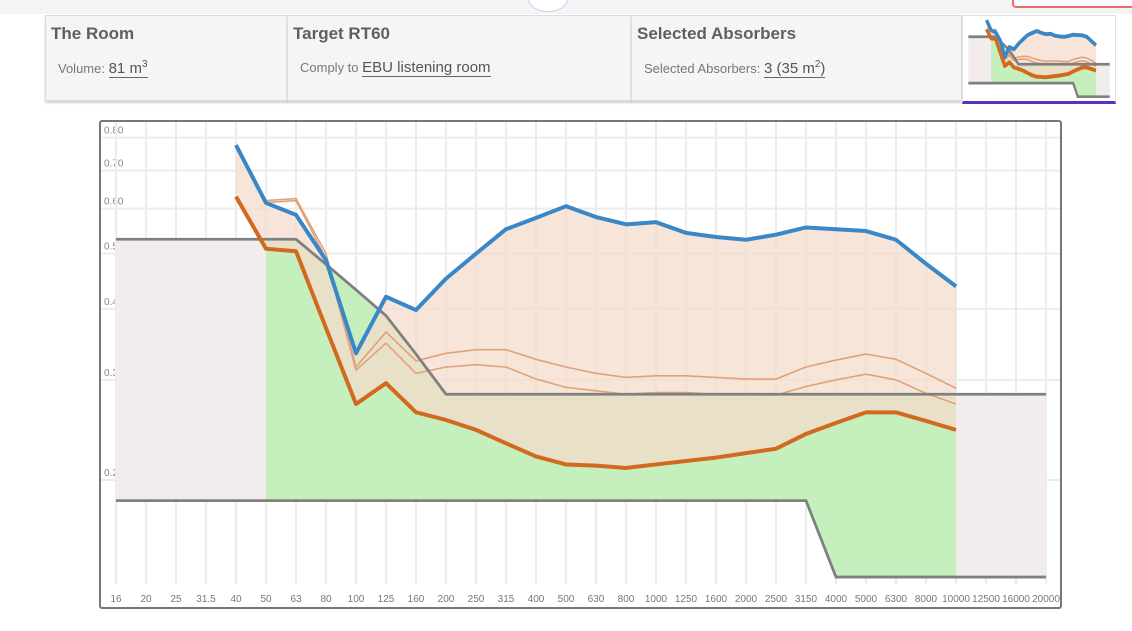  I want to click on x-tick-label: 2000, so click(746, 599).